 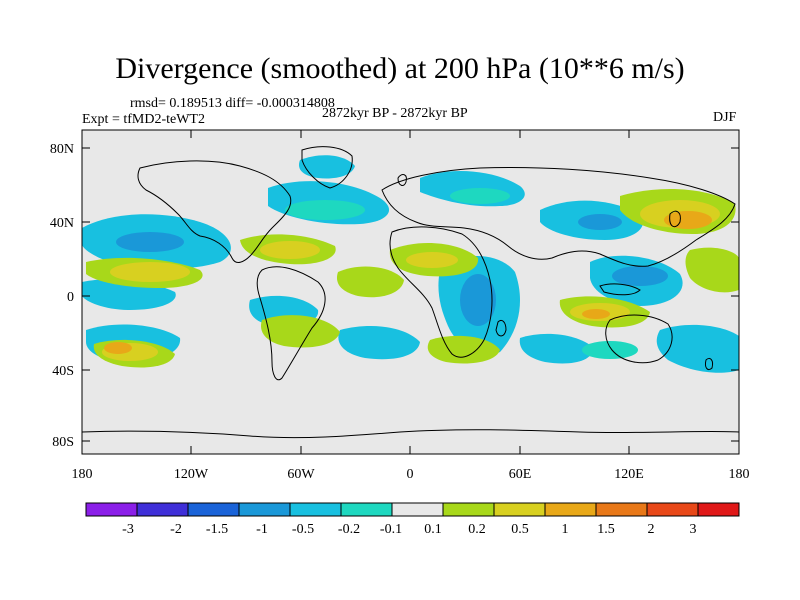 What do you see at coordinates (143, 119) in the screenshot?
I see `experiment-label: Expt = tfMD2-teWT2` at bounding box center [143, 119].